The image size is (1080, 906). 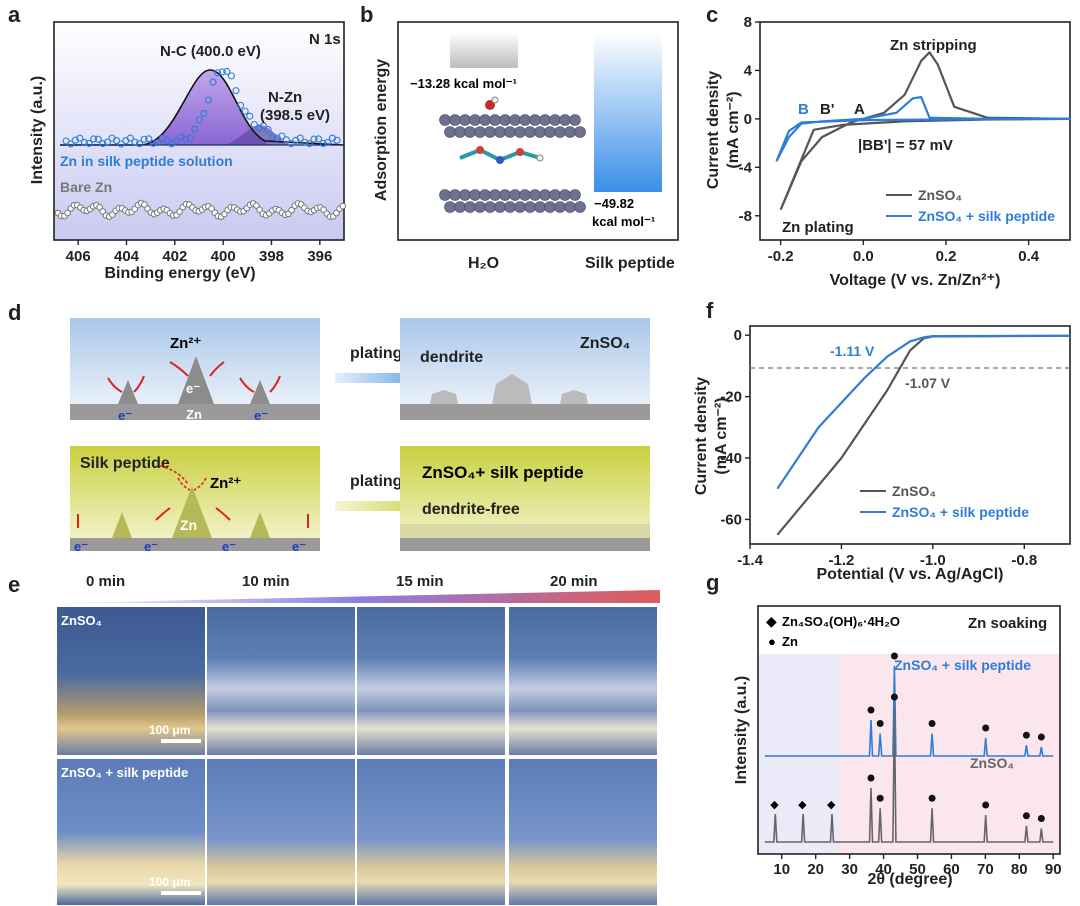 What do you see at coordinates (915, 280) in the screenshot?
I see `x-axis-label: Voltage (V vs. Zn/Zn²⁺)` at bounding box center [915, 280].